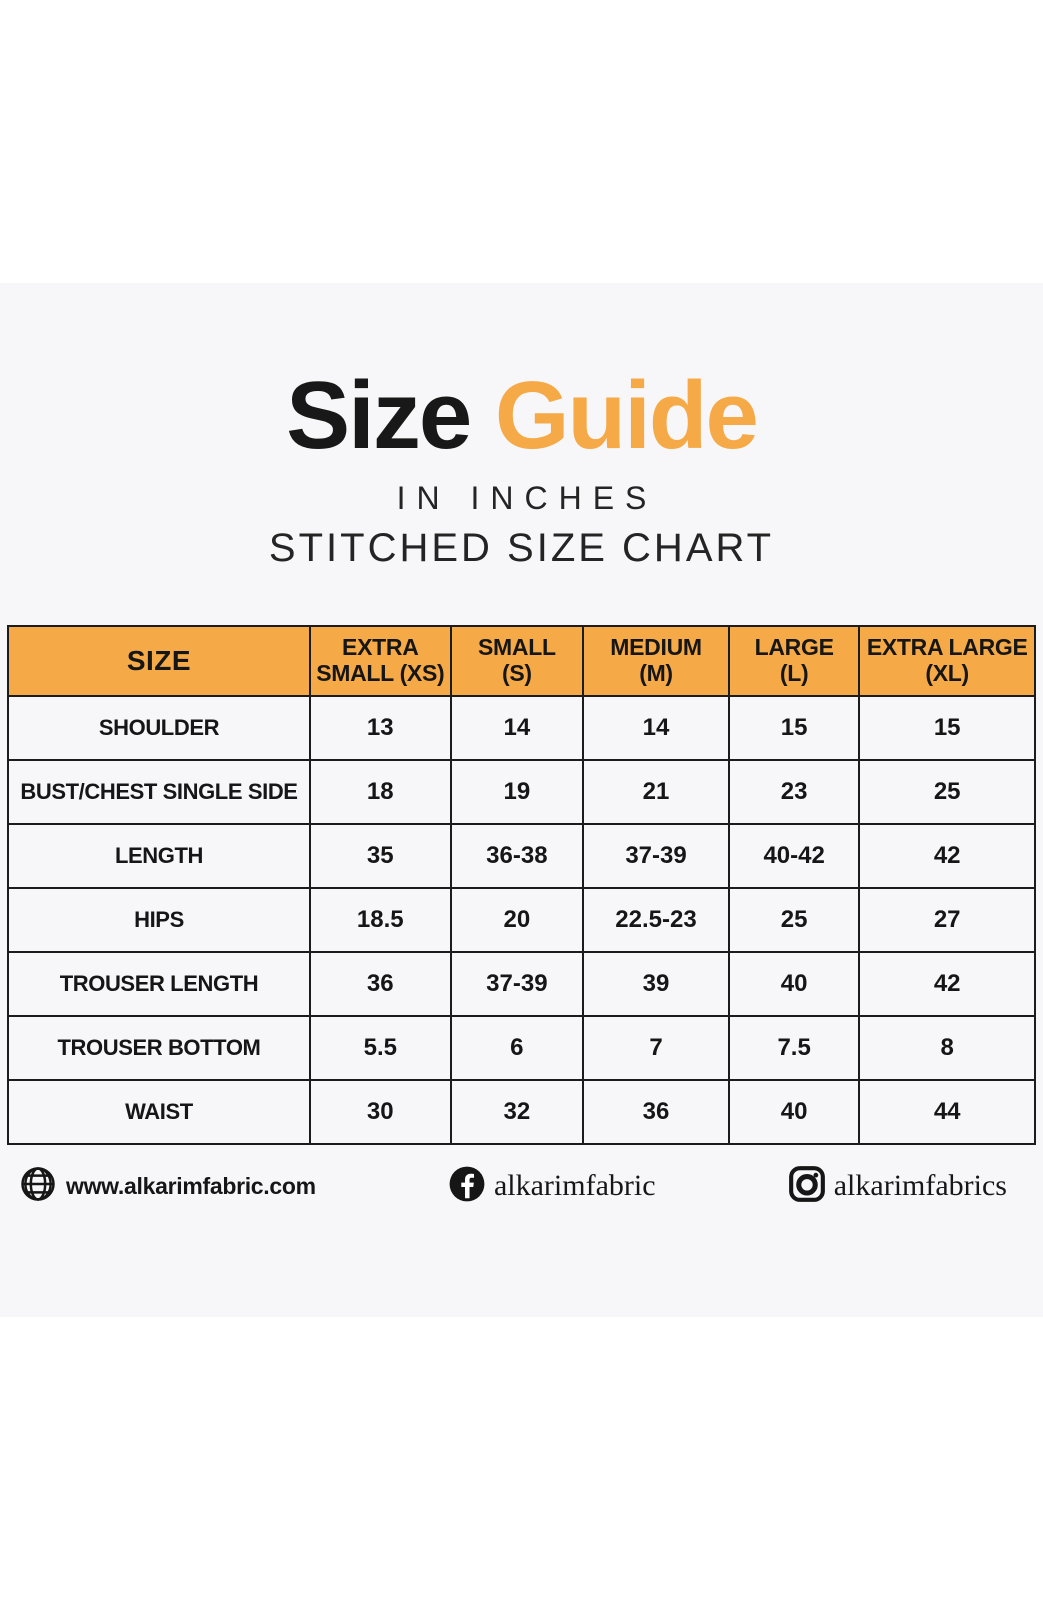 This screenshot has width=1043, height=1600. What do you see at coordinates (947, 1112) in the screenshot?
I see `cell-value: 44` at bounding box center [947, 1112].